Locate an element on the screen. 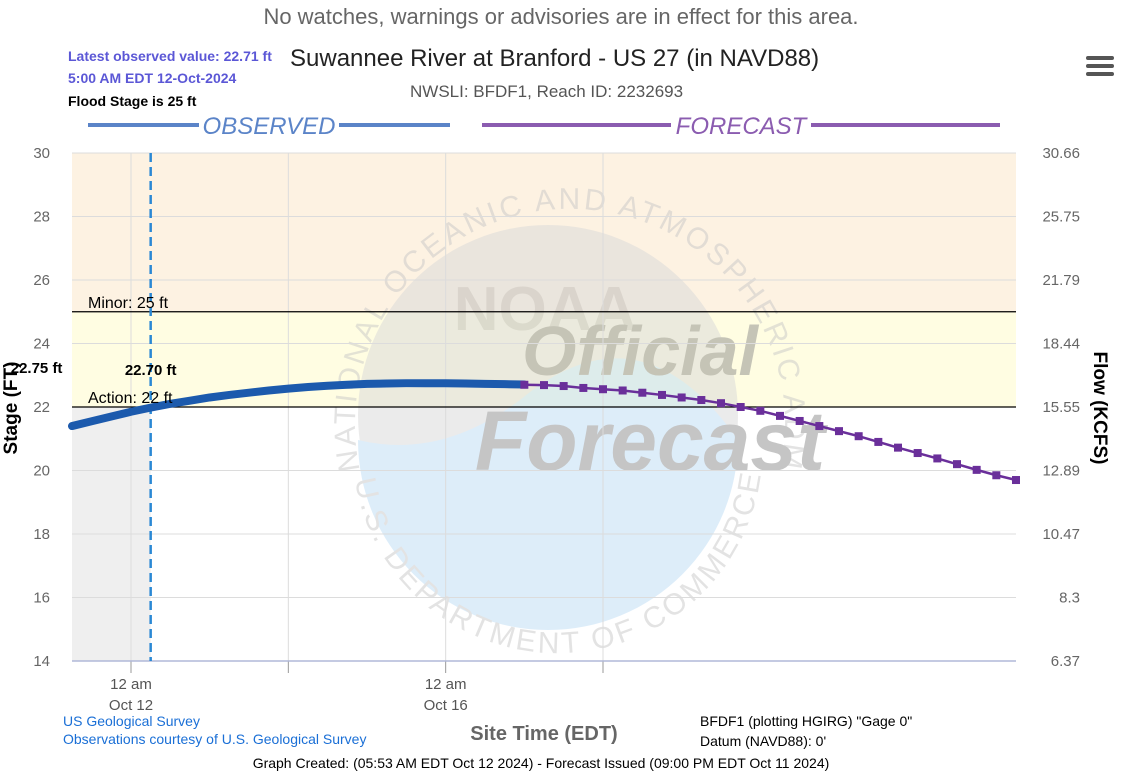  usgs-credit-link: US Geological Survey is located at coordinates (131, 721).